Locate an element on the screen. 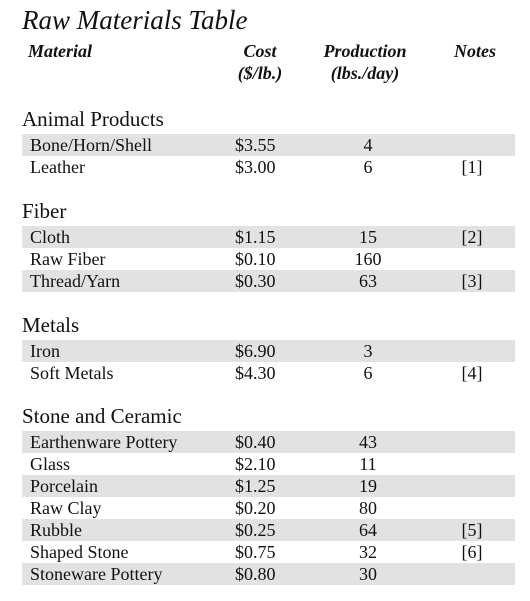 The width and height of the screenshot is (530, 601). material-note: [6] is located at coordinates (472, 552).